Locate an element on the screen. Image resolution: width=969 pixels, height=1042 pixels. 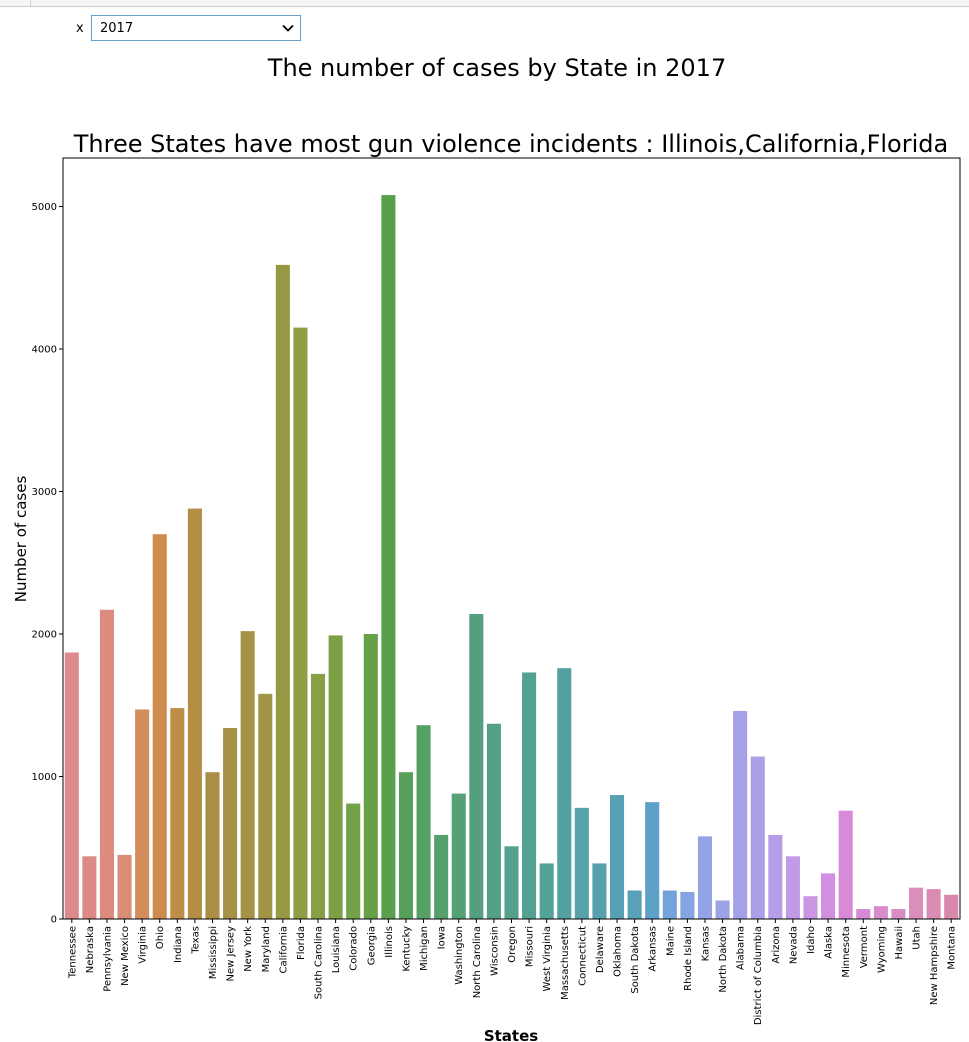
bar-colorado is located at coordinates (353, 861).